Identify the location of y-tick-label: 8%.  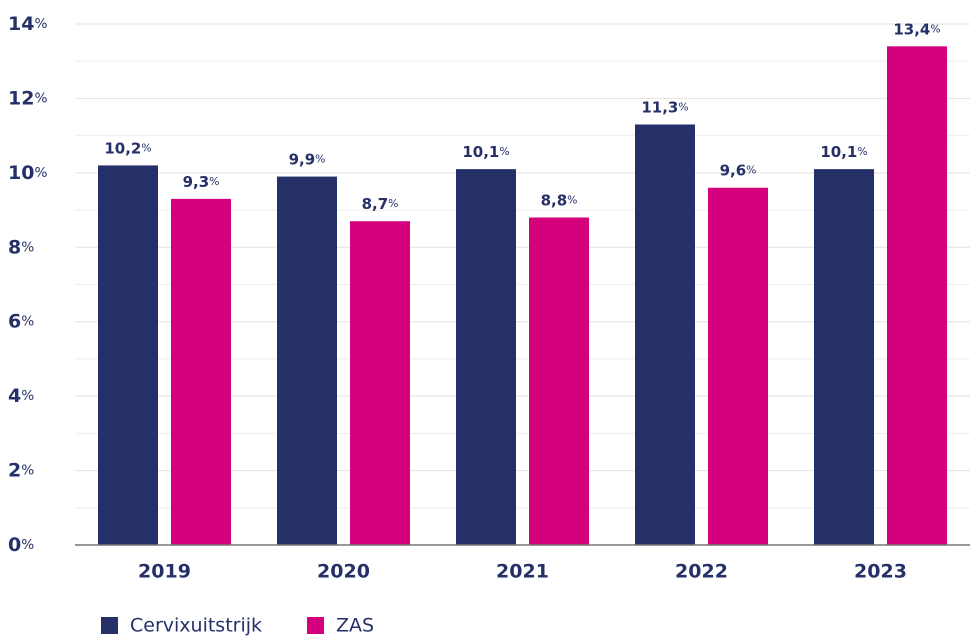
(21, 247).